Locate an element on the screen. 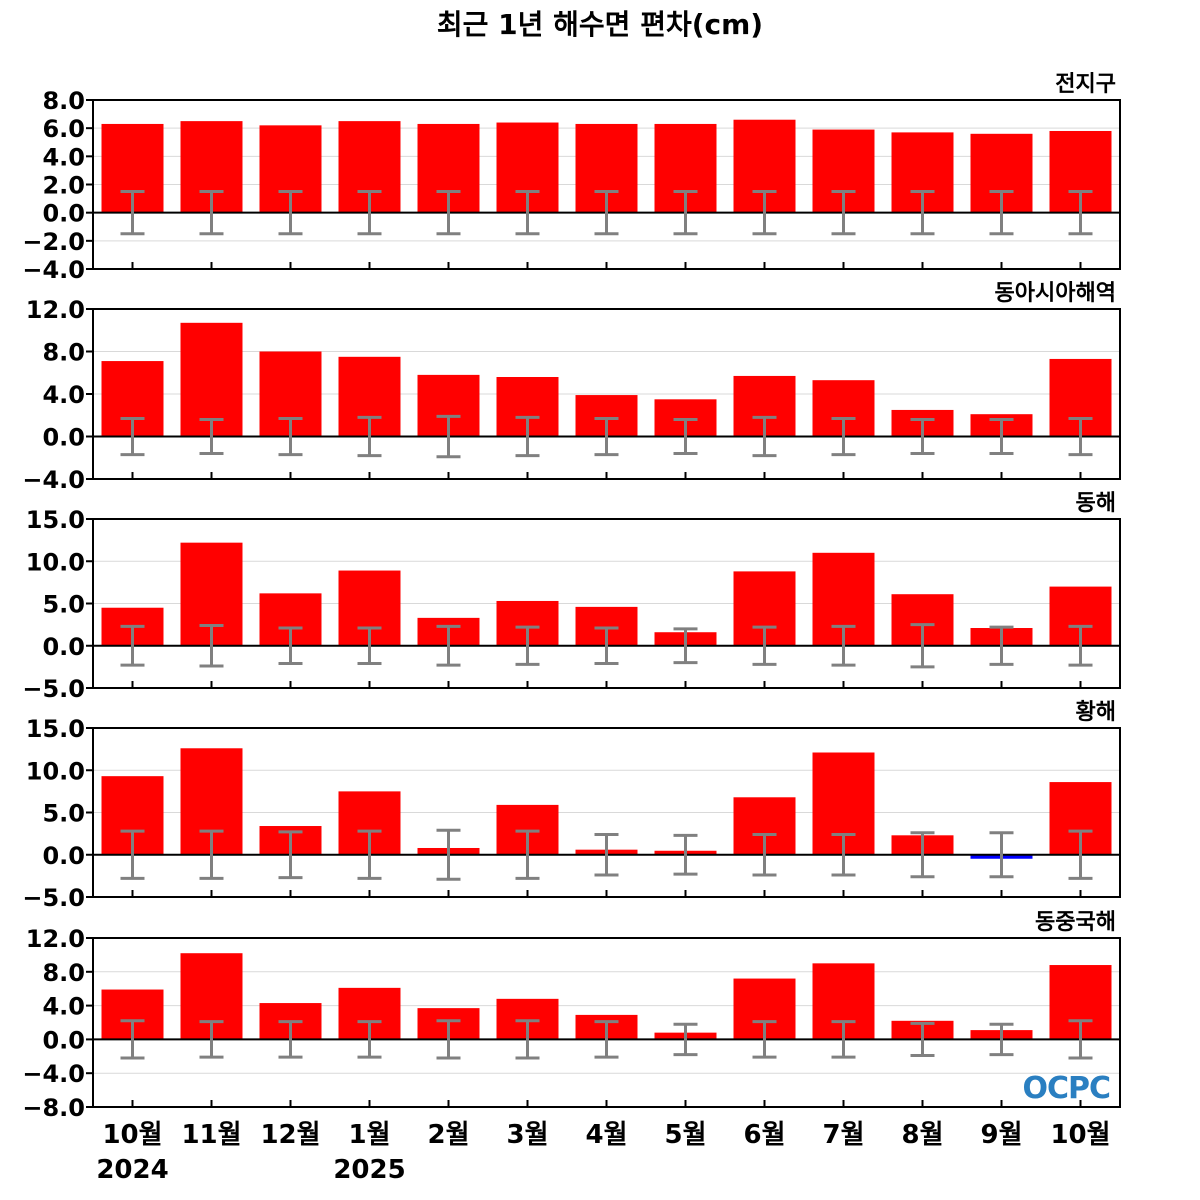  panel-title-1: 동아시아해역 is located at coordinates (1055, 293).